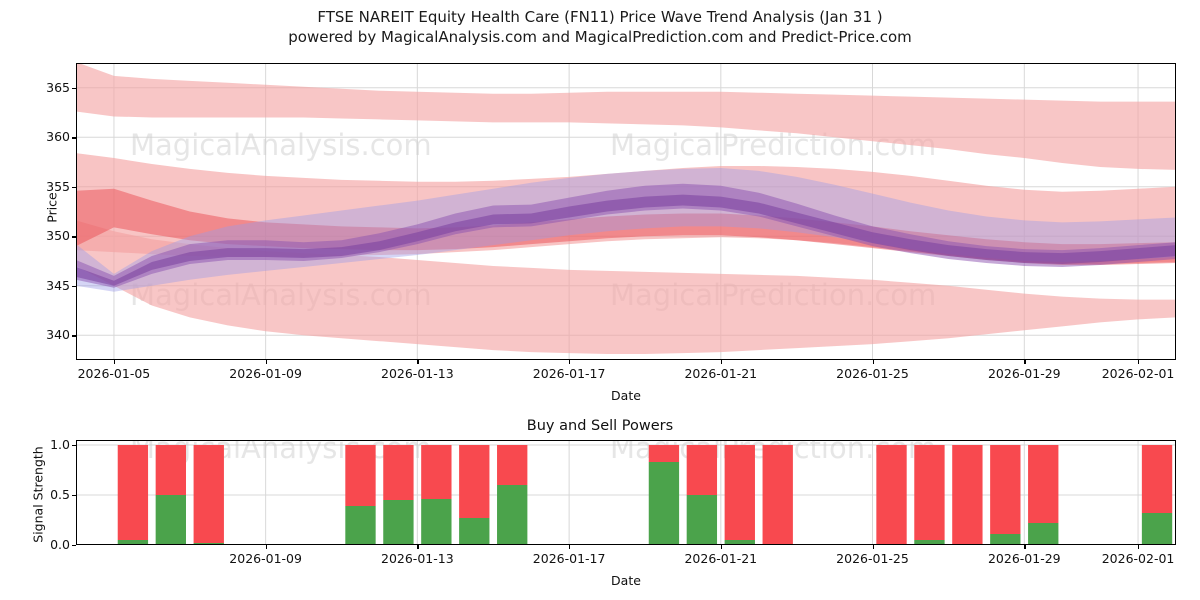  What do you see at coordinates (58, 137) in the screenshot?
I see `price-tick-label: 360` at bounding box center [58, 137].